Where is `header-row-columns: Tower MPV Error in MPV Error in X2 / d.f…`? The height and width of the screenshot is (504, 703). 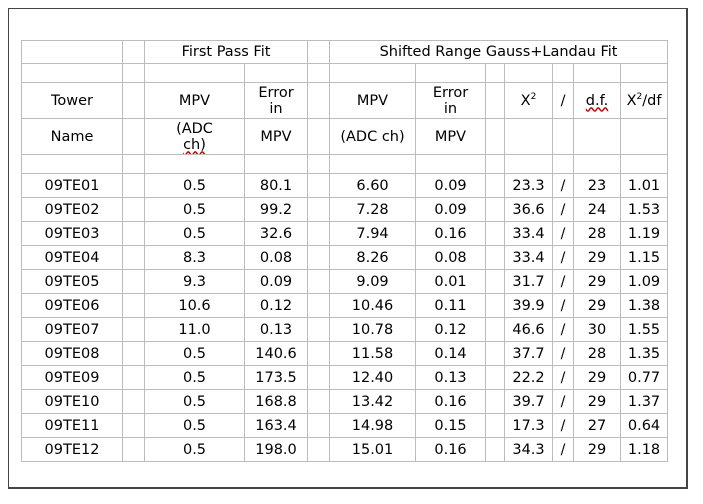 header-row-columns: Tower MPV Error in MPV Error in X2 / d.f… is located at coordinates (345, 100).